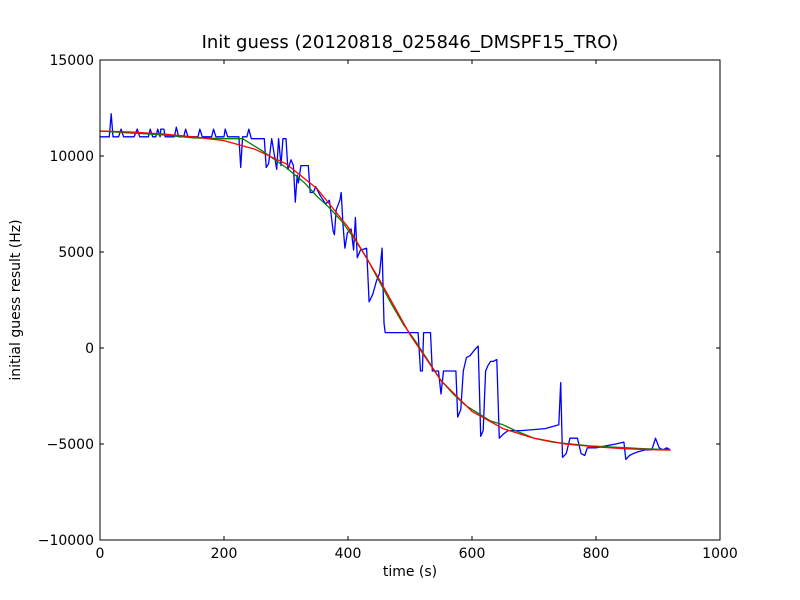  Describe the element at coordinates (348, 554) in the screenshot. I see `x-tick-label: 400` at that location.